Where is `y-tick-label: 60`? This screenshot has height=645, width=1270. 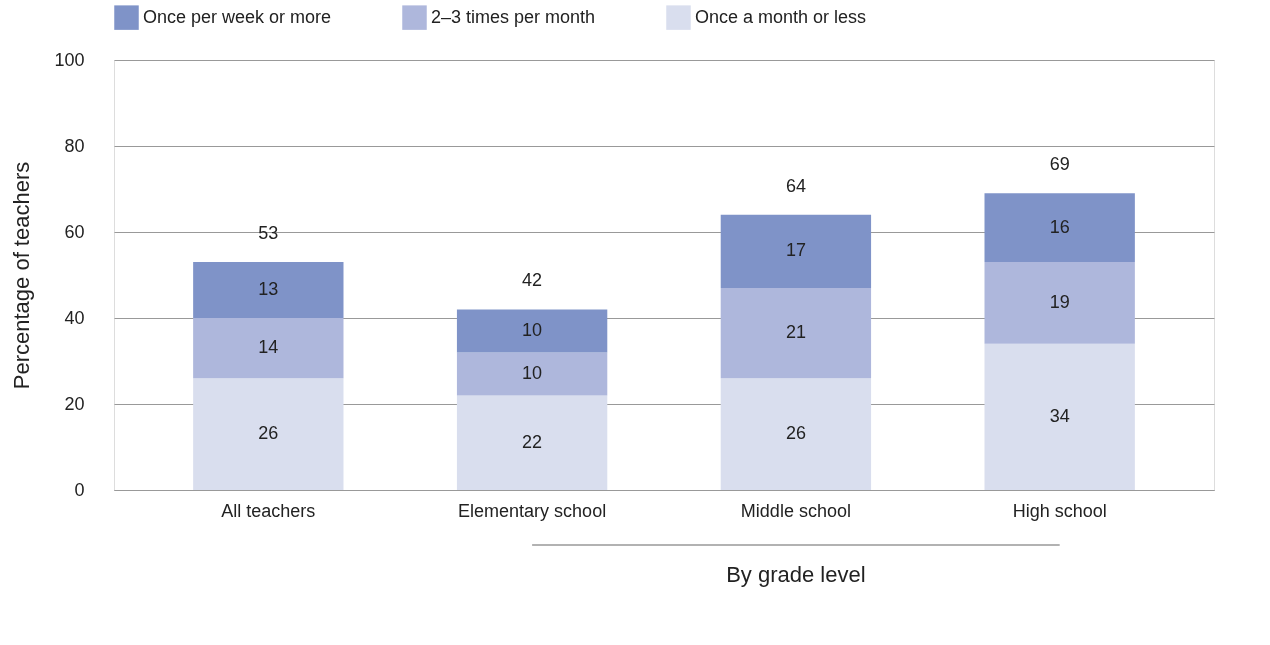 y-tick-label: 60 is located at coordinates (74, 231).